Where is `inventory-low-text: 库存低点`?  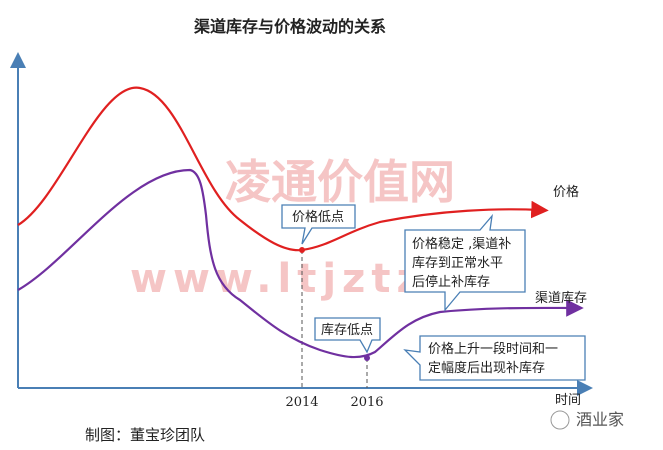 inventory-low-text: 库存低点 is located at coordinates (347, 330).